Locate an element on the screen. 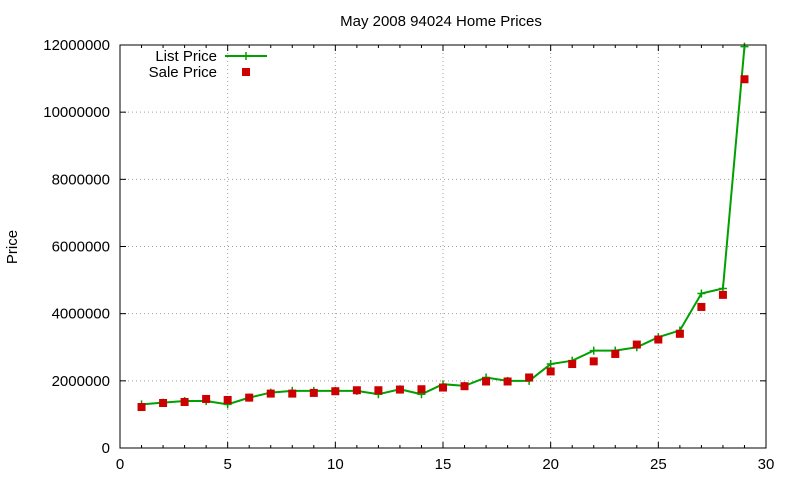 Image resolution: width=800 pixels, height=480 pixels. legend-label: Sale Price is located at coordinates (183, 72).